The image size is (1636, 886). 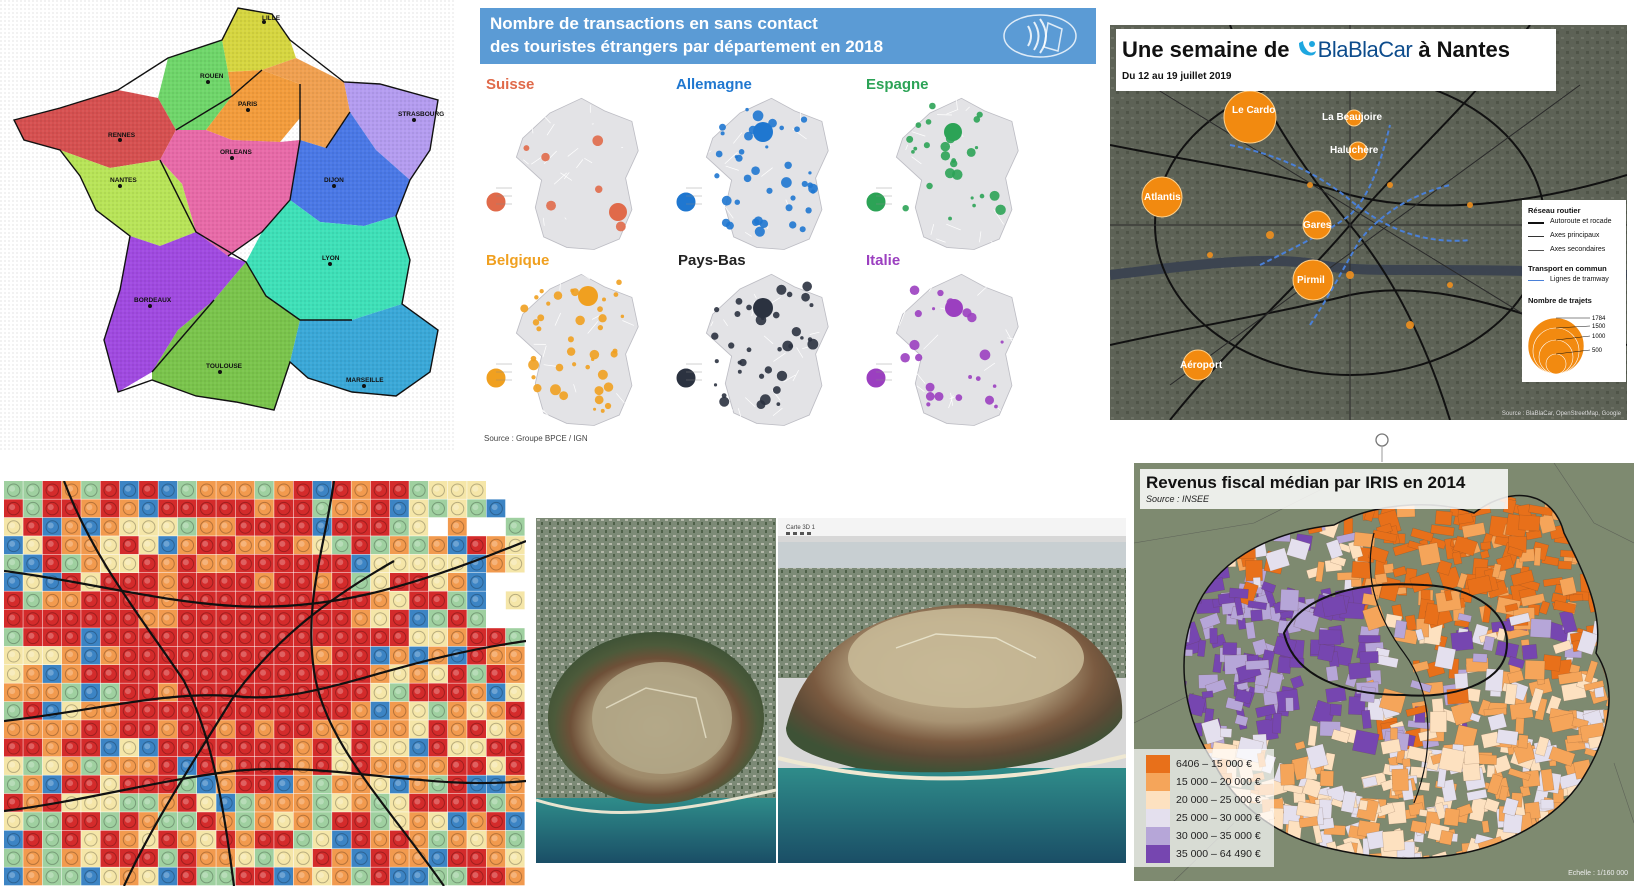 I want to click on legend-circle, so click(x=686, y=202).